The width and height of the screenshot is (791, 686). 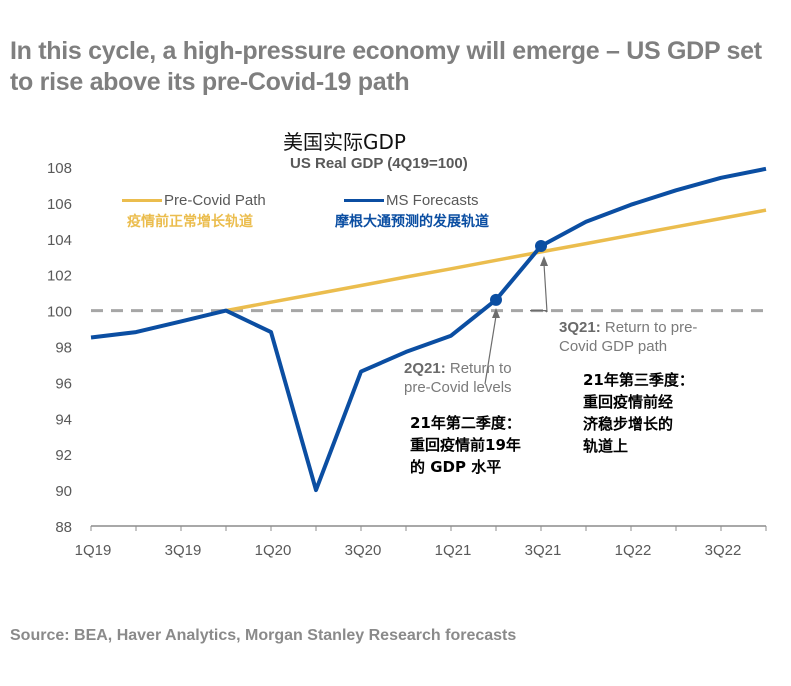 I want to click on y-tick-label: 100, so click(x=59, y=312).